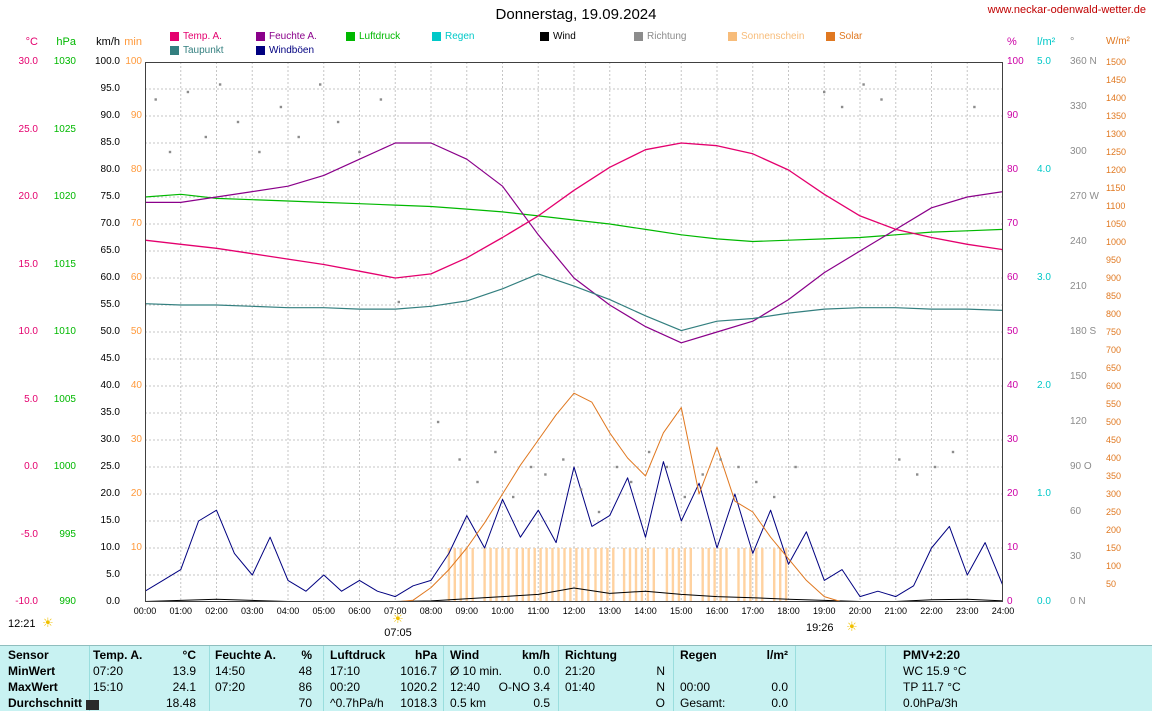 The height and width of the screenshot is (711, 1152). I want to click on col-header-sensor: Sensor, so click(28, 655).